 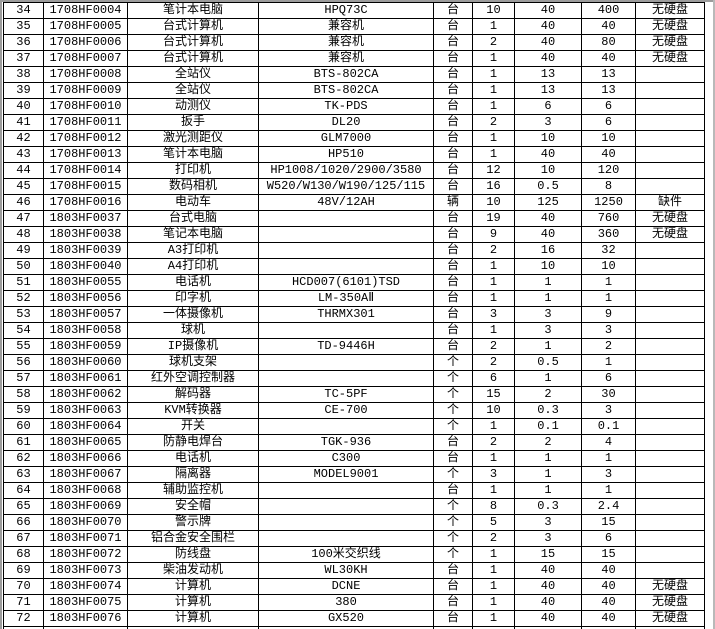 I want to click on cell-total-price: 120, so click(x=608, y=170).